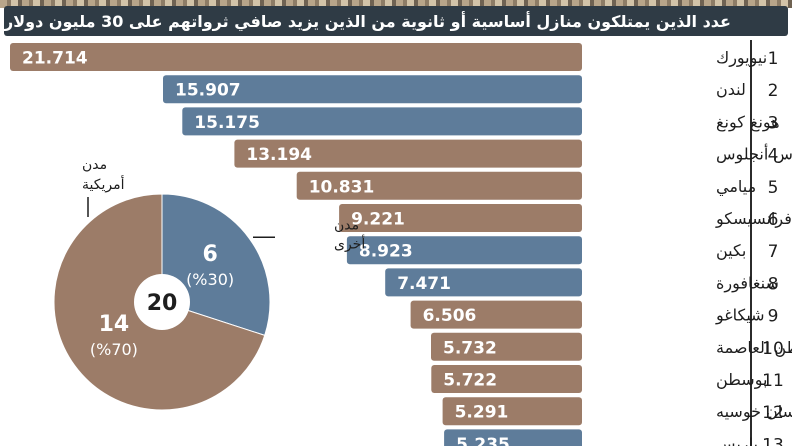 Image resolution: width=792 pixels, height=446 pixels. What do you see at coordinates (386, 252) in the screenshot?
I see `bar-value-label: 8.923` at bounding box center [386, 252].